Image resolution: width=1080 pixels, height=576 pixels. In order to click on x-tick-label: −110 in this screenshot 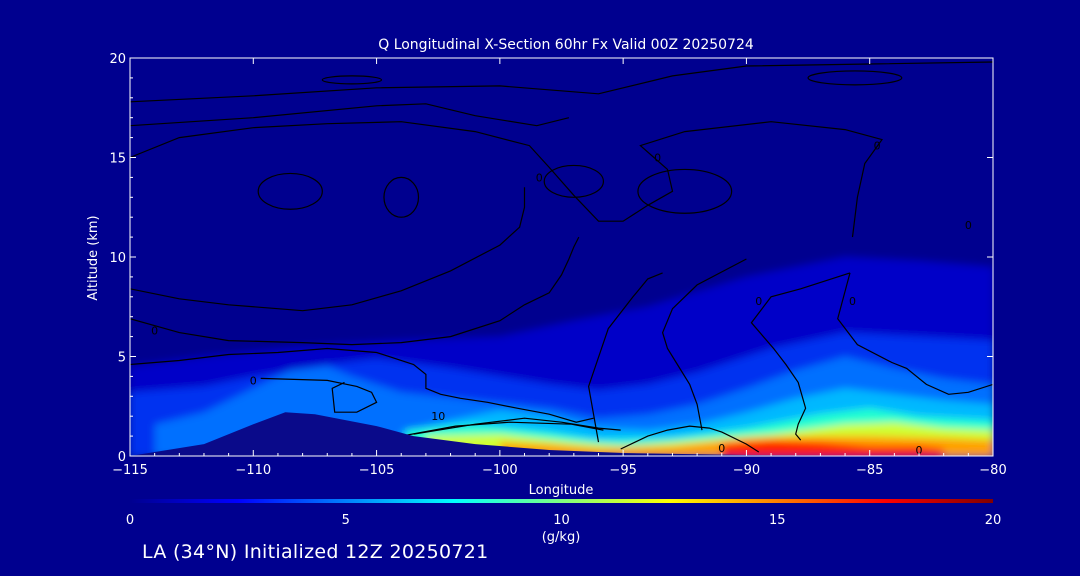, I will do `click(253, 470)`.